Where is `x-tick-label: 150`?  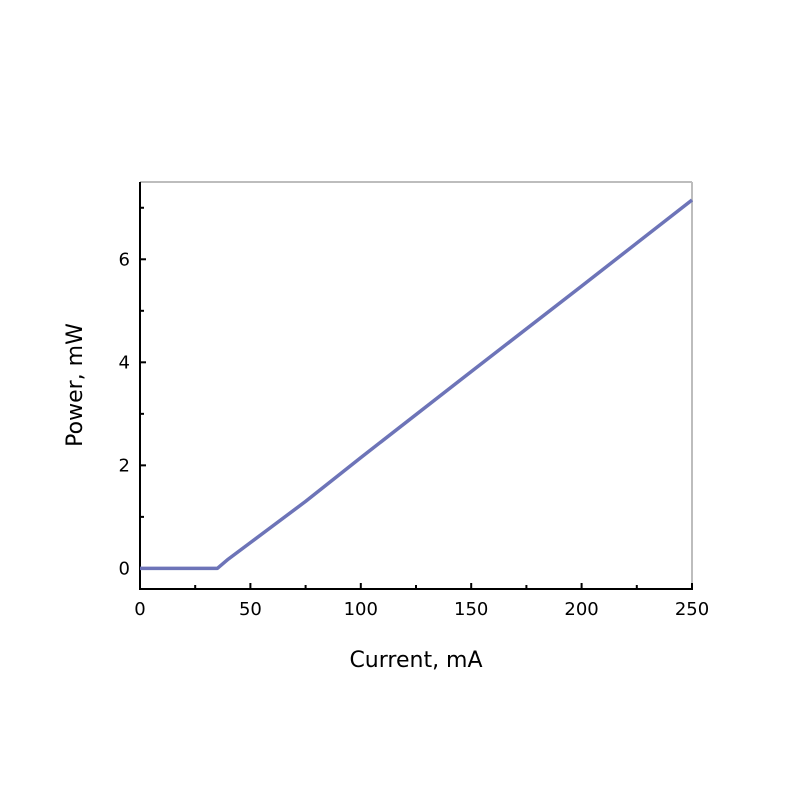
x-tick-label: 150 is located at coordinates (471, 609).